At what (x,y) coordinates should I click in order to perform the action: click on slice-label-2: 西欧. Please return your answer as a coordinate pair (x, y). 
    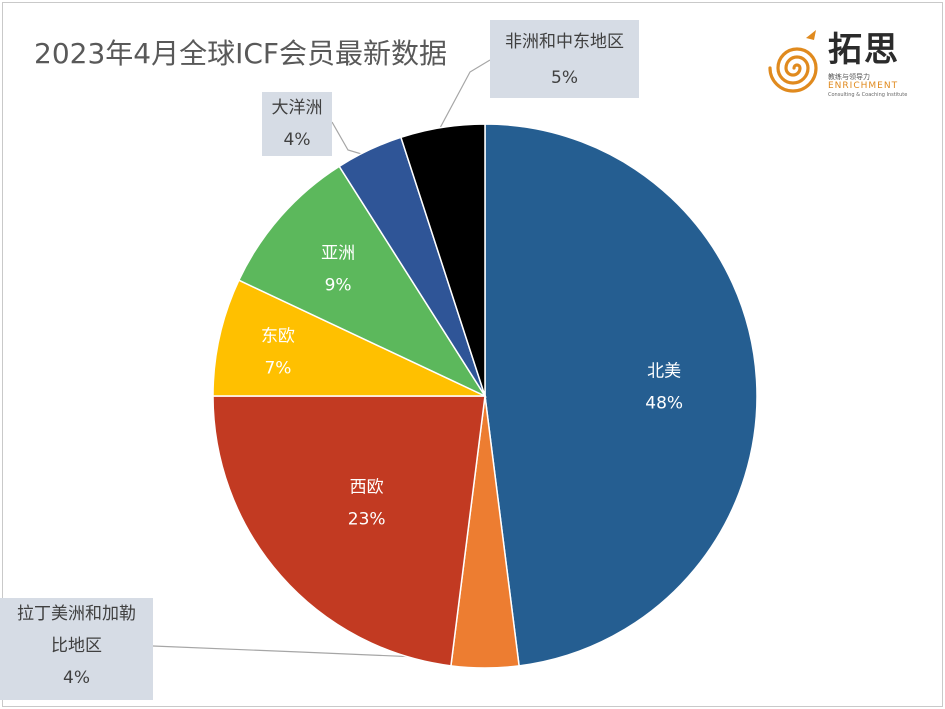
    Looking at the image, I should click on (367, 487).